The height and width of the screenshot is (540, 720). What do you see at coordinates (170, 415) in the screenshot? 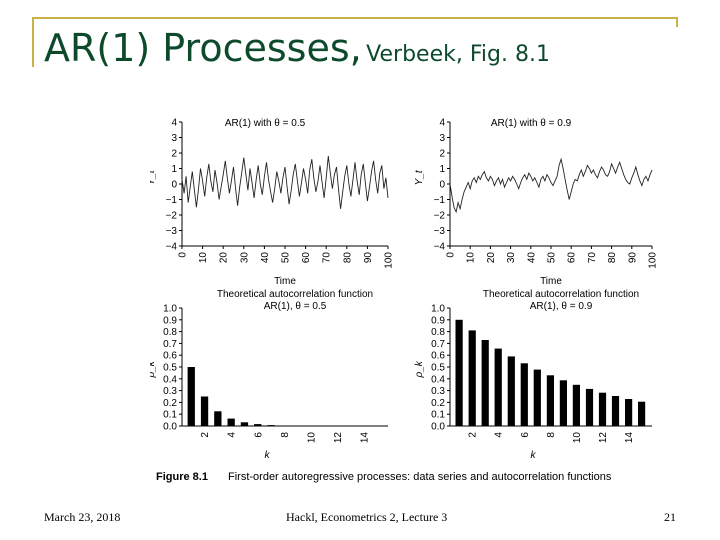
I see `chart-3-ytick-label: 0.1` at bounding box center [170, 415].